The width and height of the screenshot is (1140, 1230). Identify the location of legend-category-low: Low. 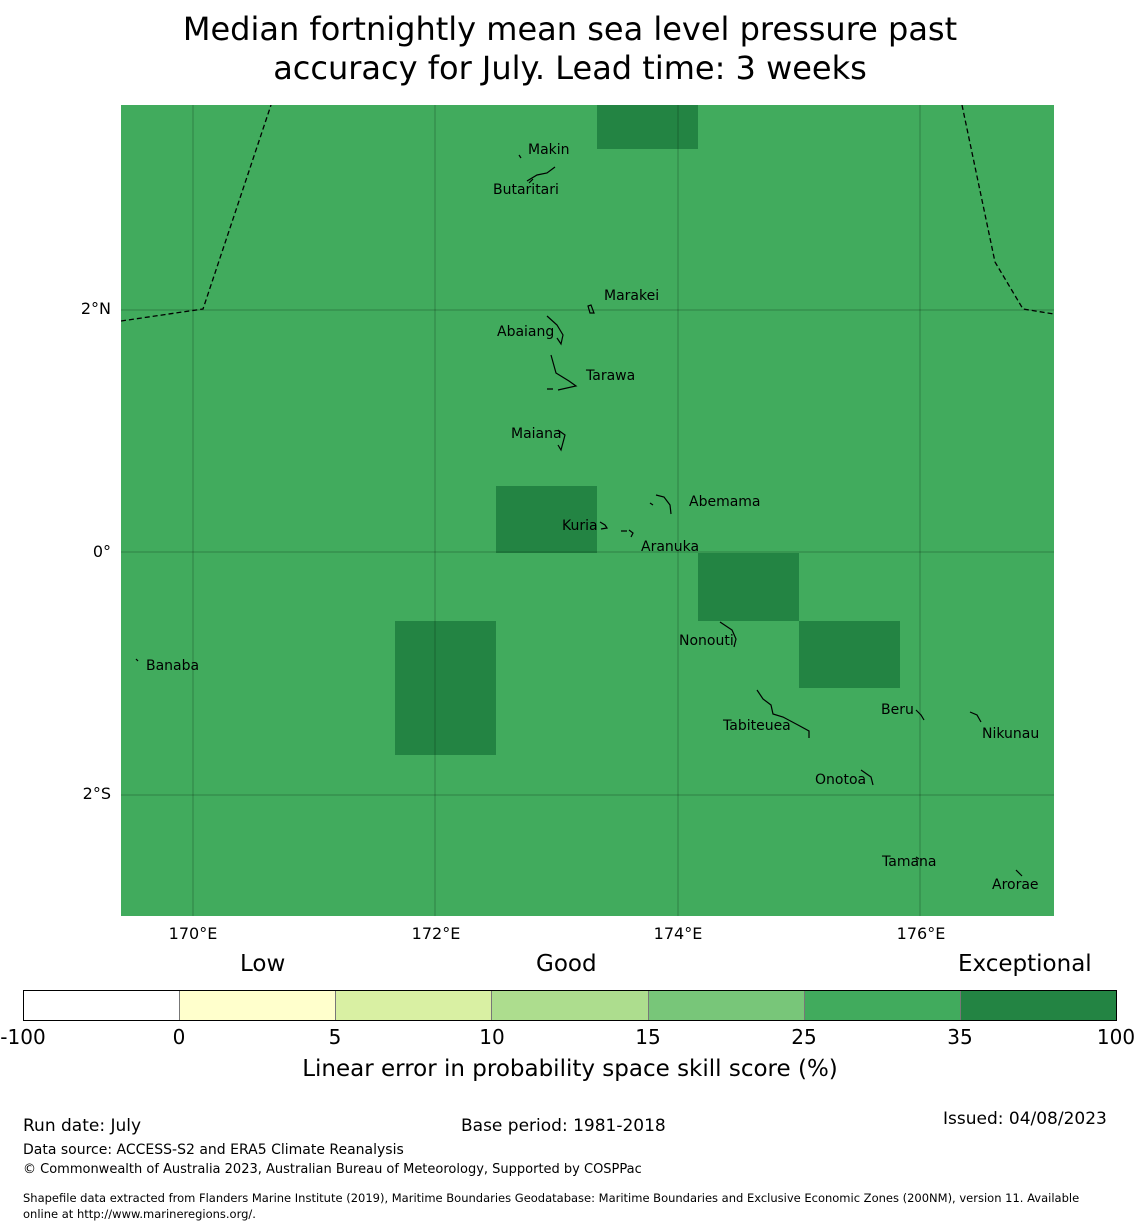
(263, 964).